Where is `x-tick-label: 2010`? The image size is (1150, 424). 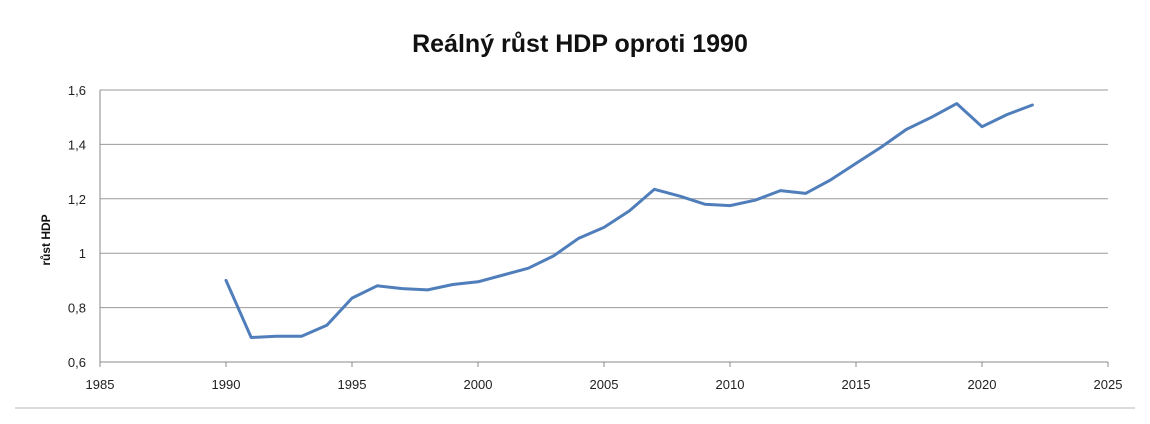
x-tick-label: 2010 is located at coordinates (730, 384).